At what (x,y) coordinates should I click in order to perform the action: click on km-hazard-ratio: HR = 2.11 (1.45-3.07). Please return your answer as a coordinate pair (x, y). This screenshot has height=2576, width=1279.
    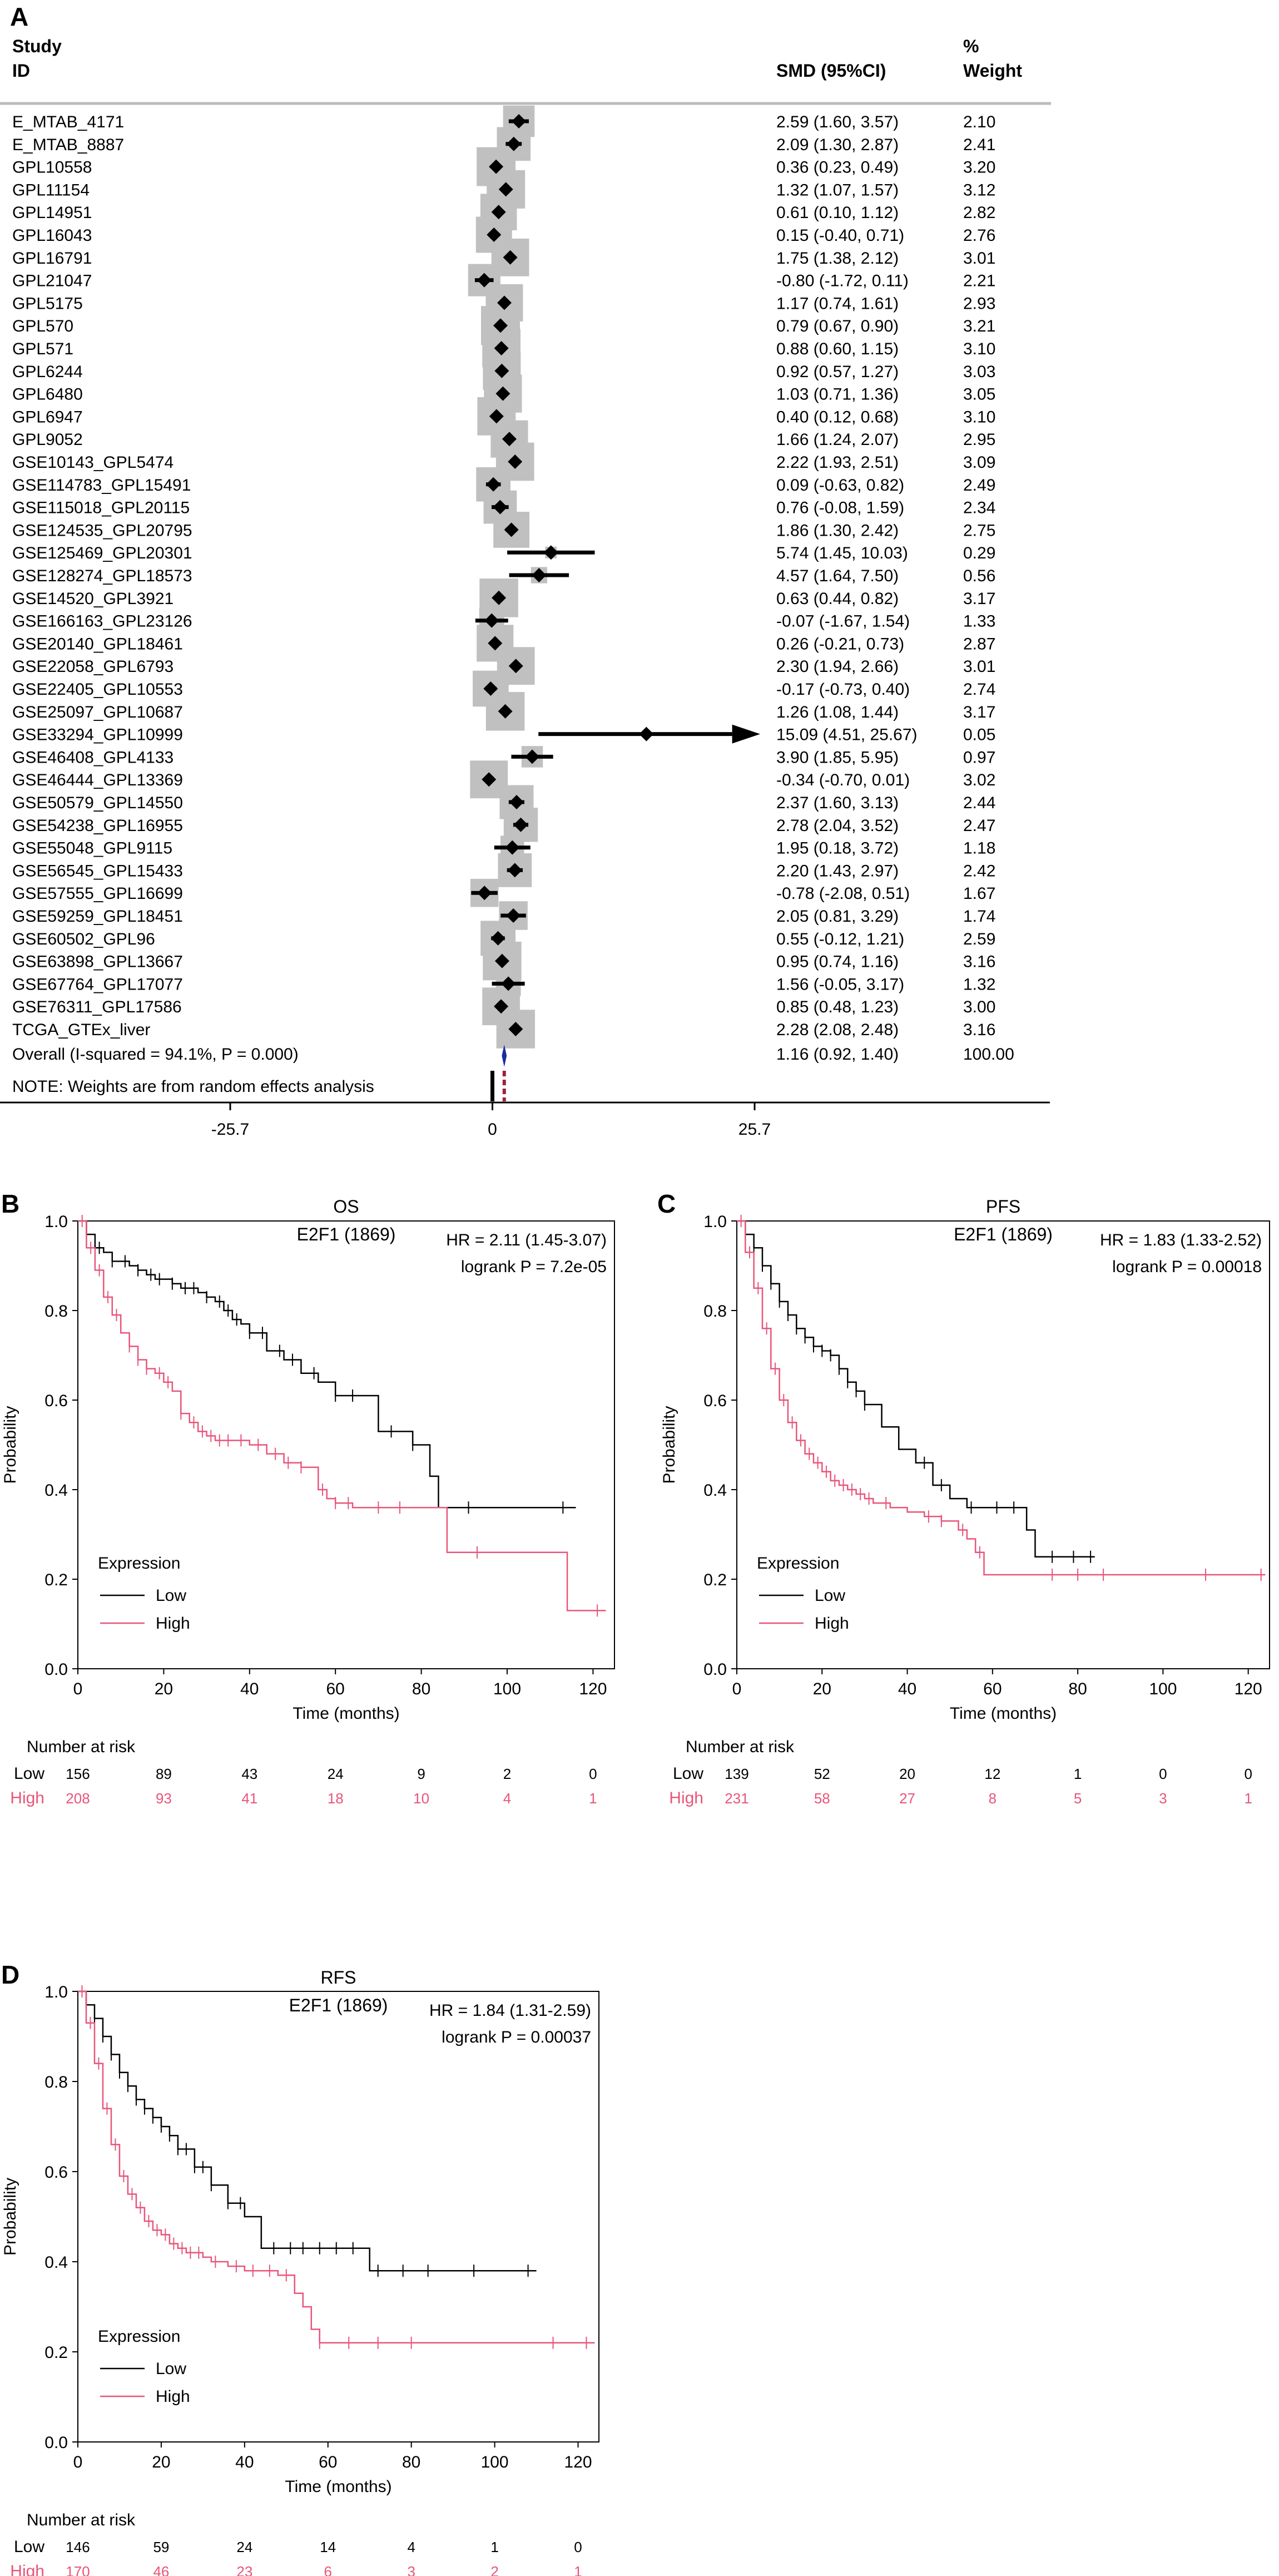
    Looking at the image, I should click on (526, 1240).